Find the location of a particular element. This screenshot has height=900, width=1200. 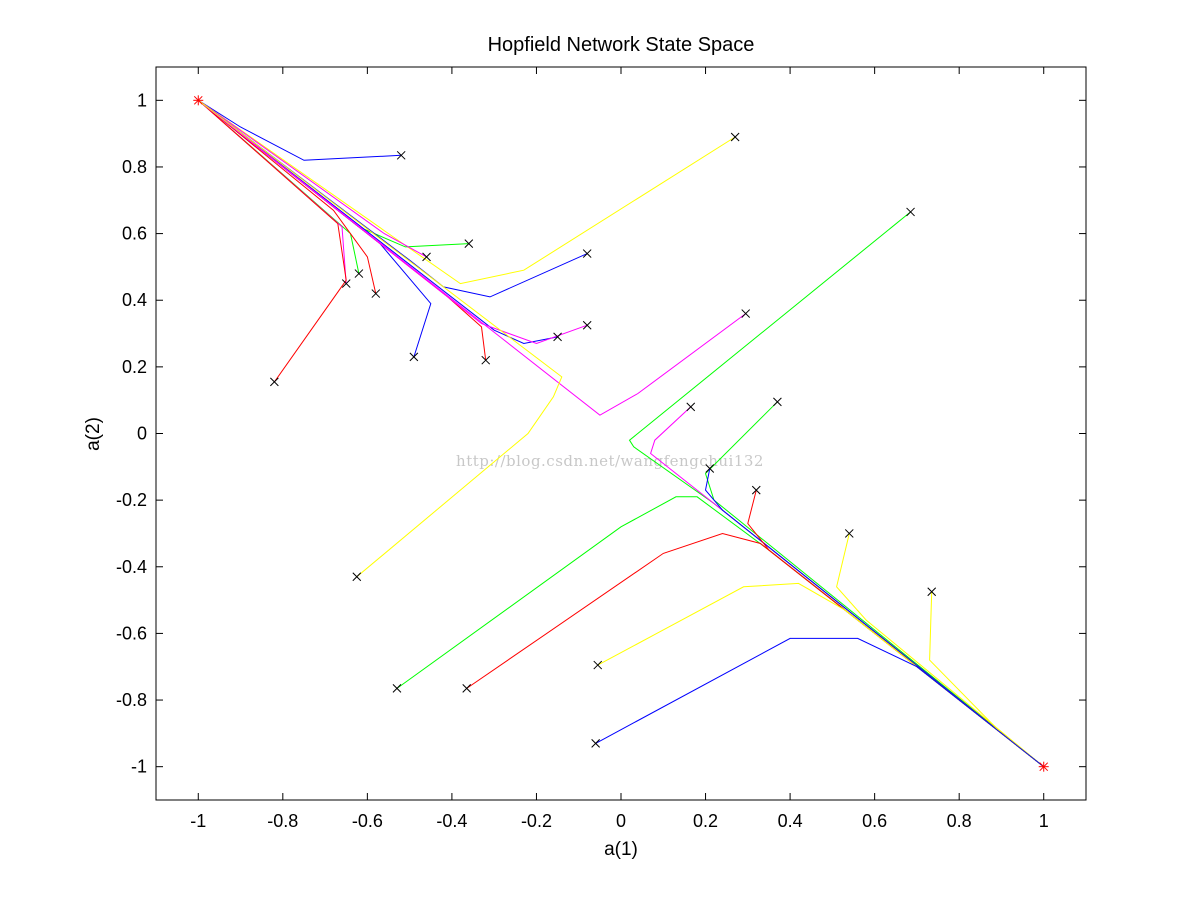

y-tick-label: -0.6 is located at coordinates (131, 633).